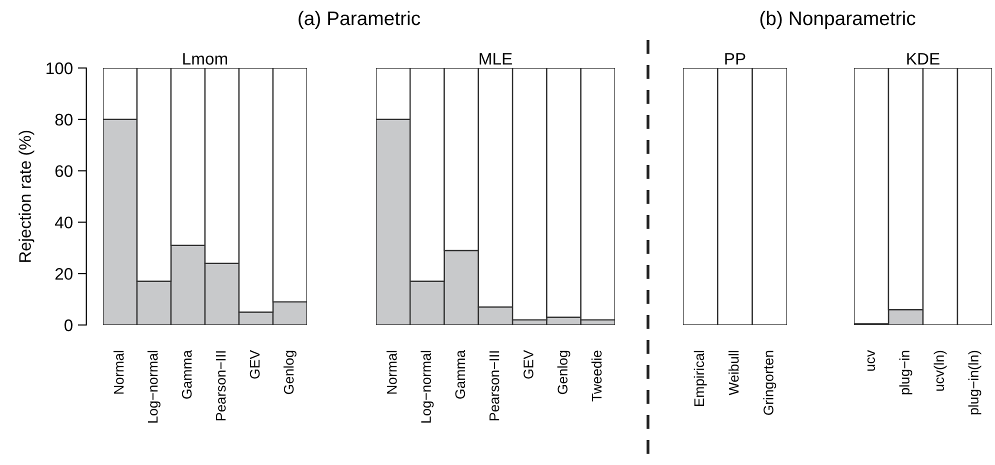 This screenshot has height=465, width=995. I want to click on x-tick-label: plug−in, so click(905, 372).